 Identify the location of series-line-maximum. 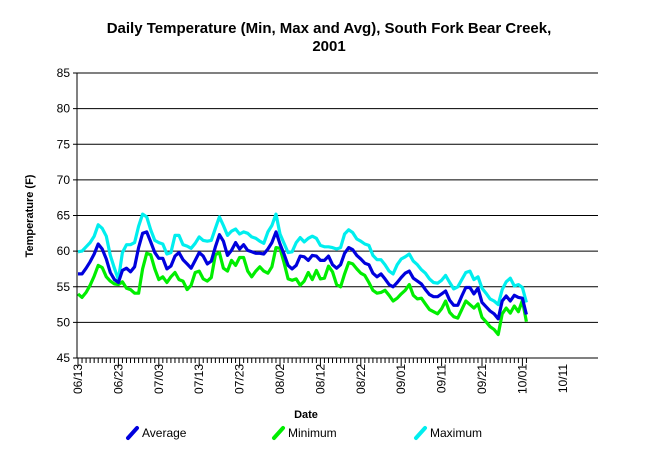
(302, 259).